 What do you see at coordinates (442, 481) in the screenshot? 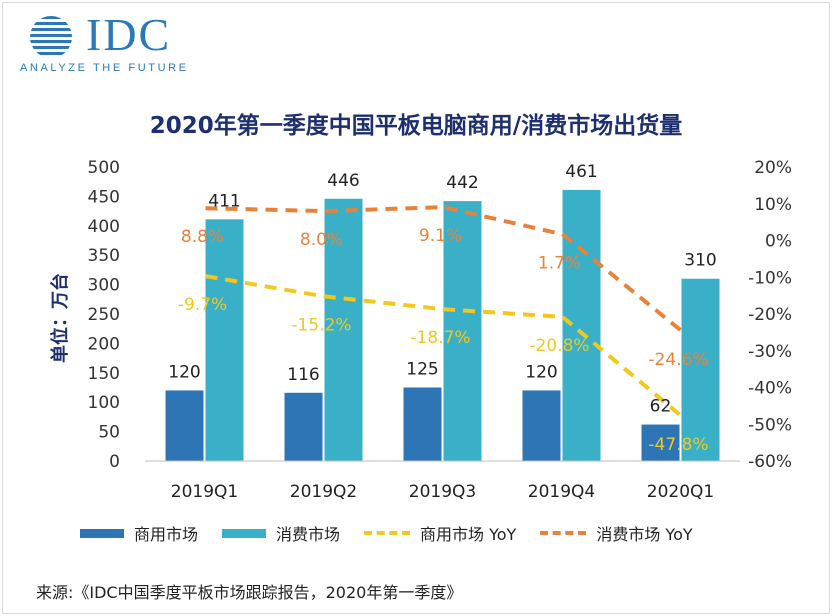
I see `x-axis: 2019Q1 2019Q2 2019Q3 2019Q4 2020Q1` at bounding box center [442, 481].